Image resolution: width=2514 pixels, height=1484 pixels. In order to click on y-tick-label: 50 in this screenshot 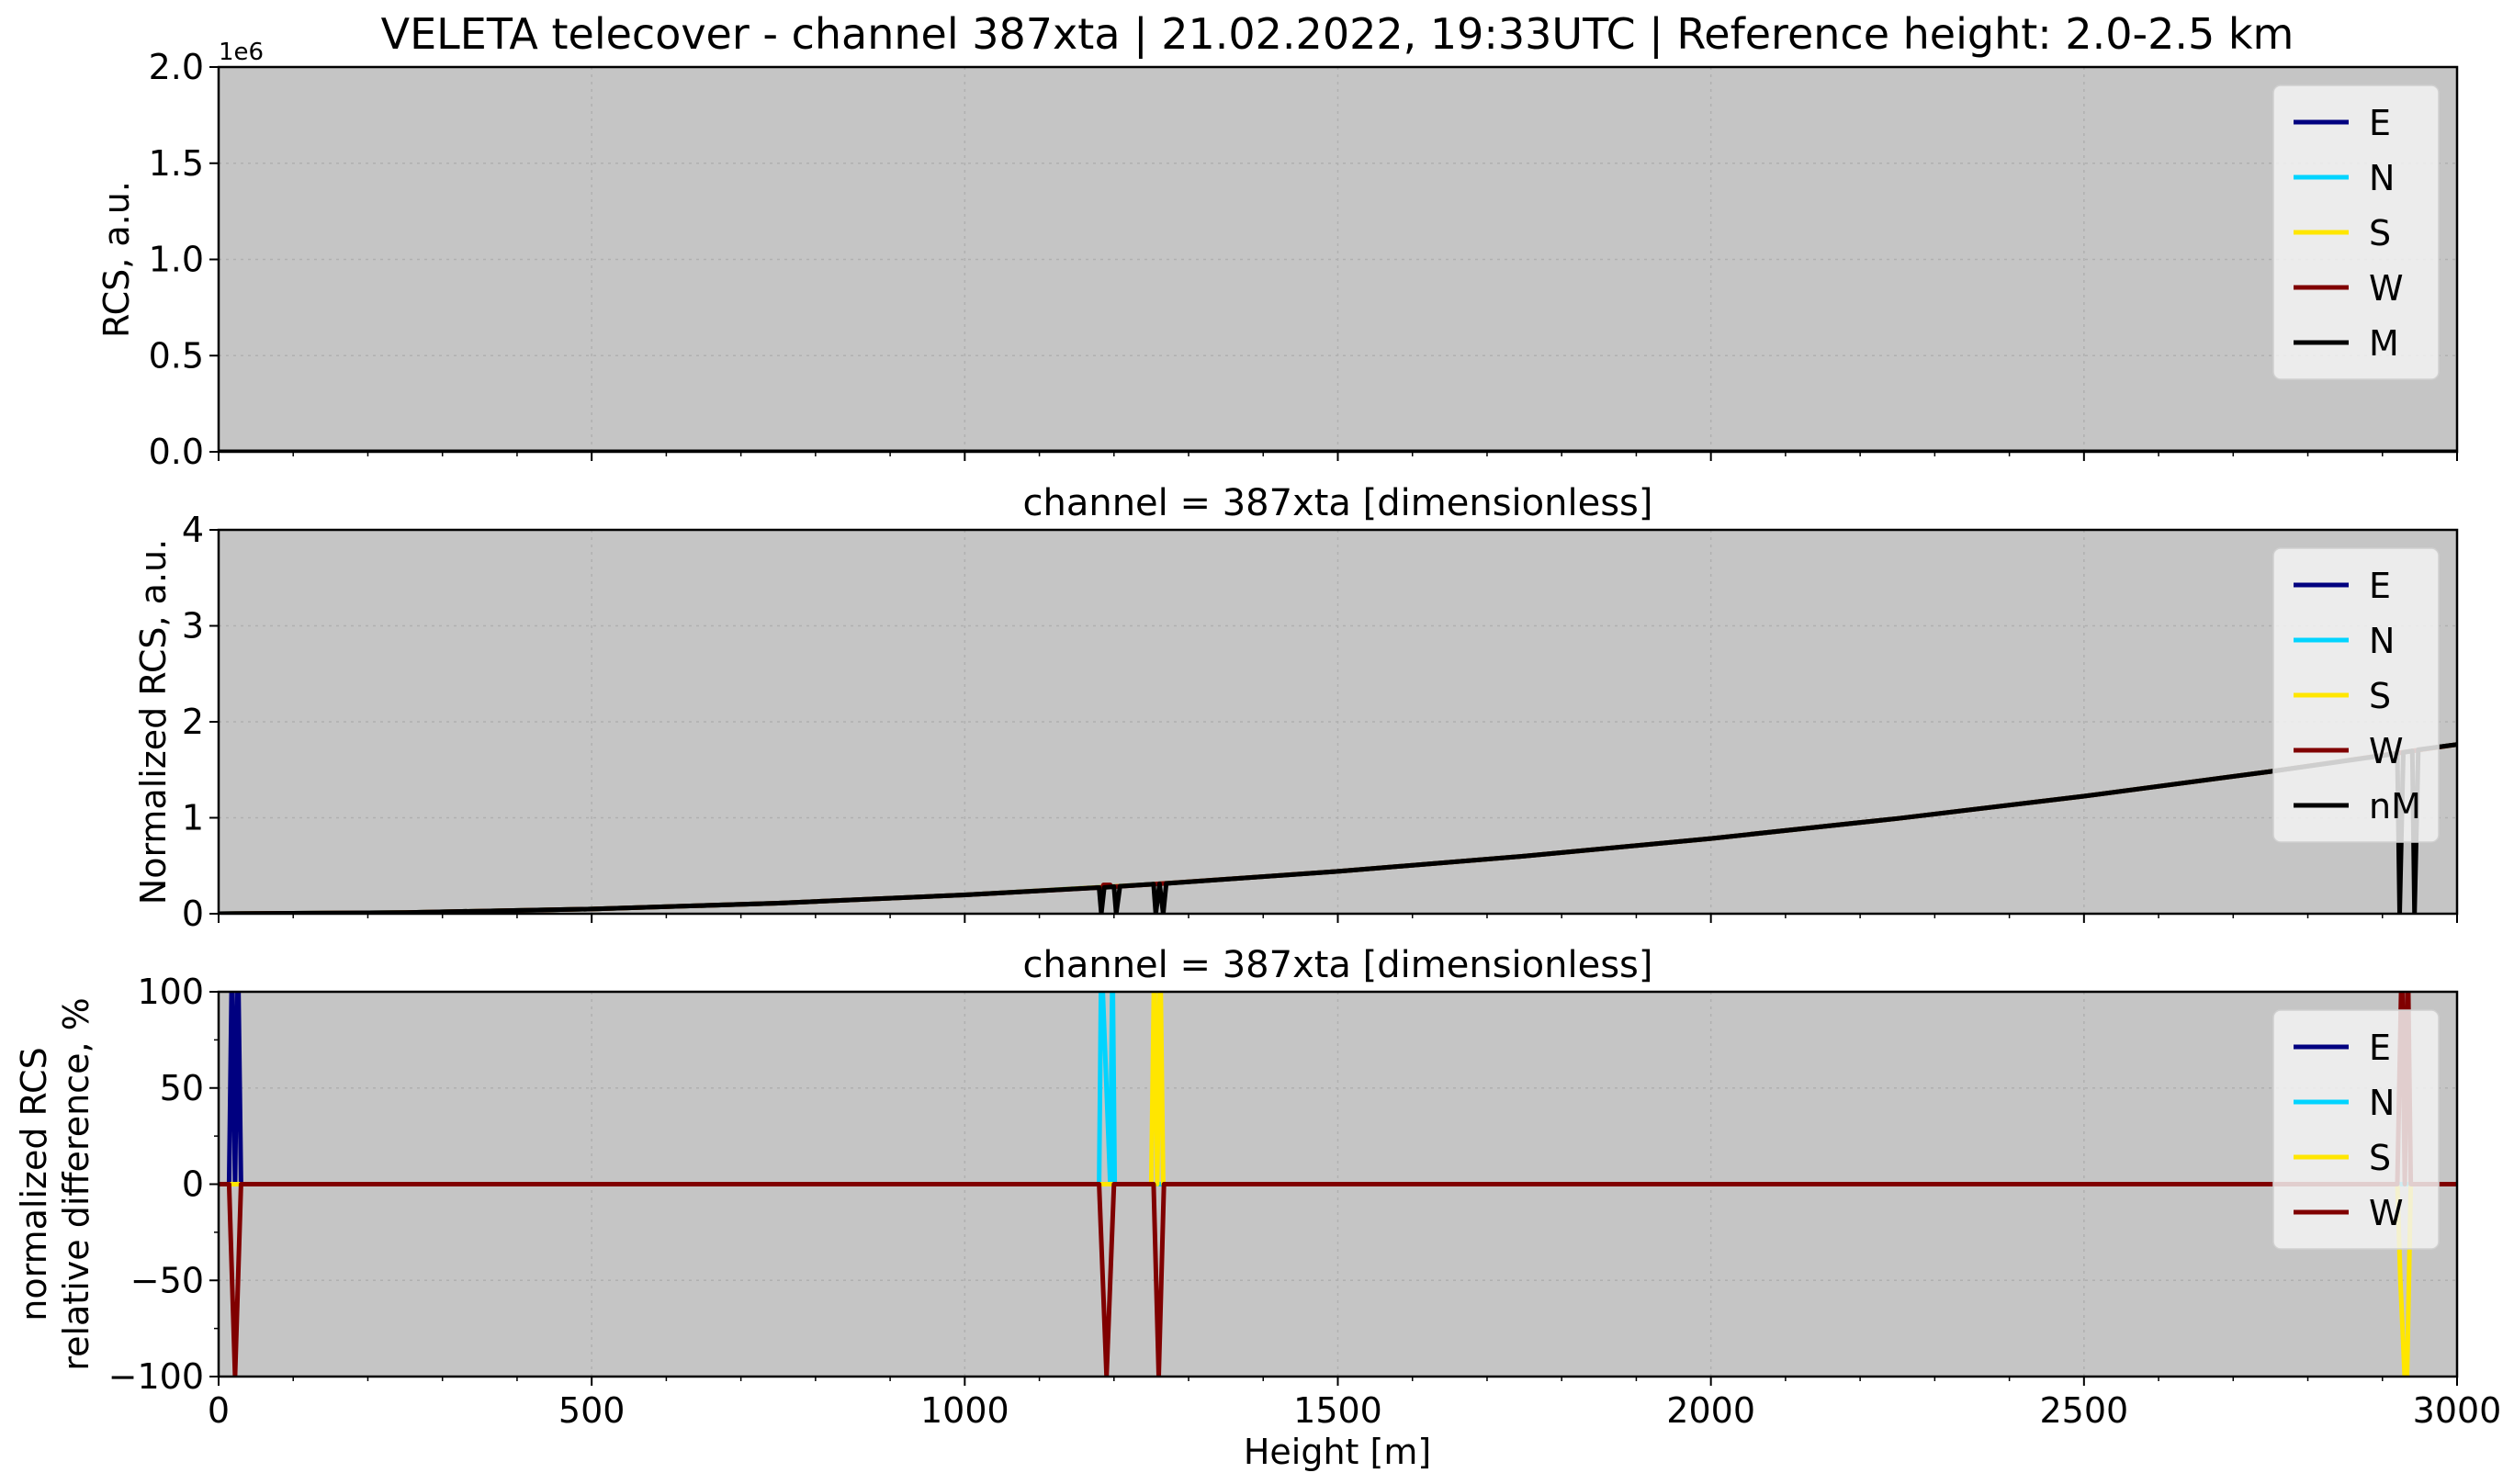, I will do `click(182, 1088)`.